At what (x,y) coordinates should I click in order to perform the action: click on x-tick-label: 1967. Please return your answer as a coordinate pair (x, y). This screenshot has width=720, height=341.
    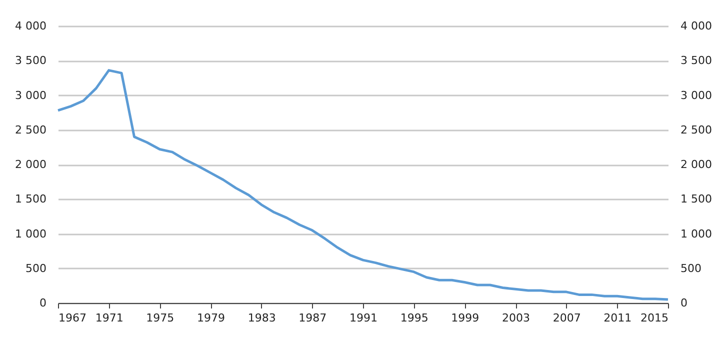
    Looking at the image, I should click on (72, 318).